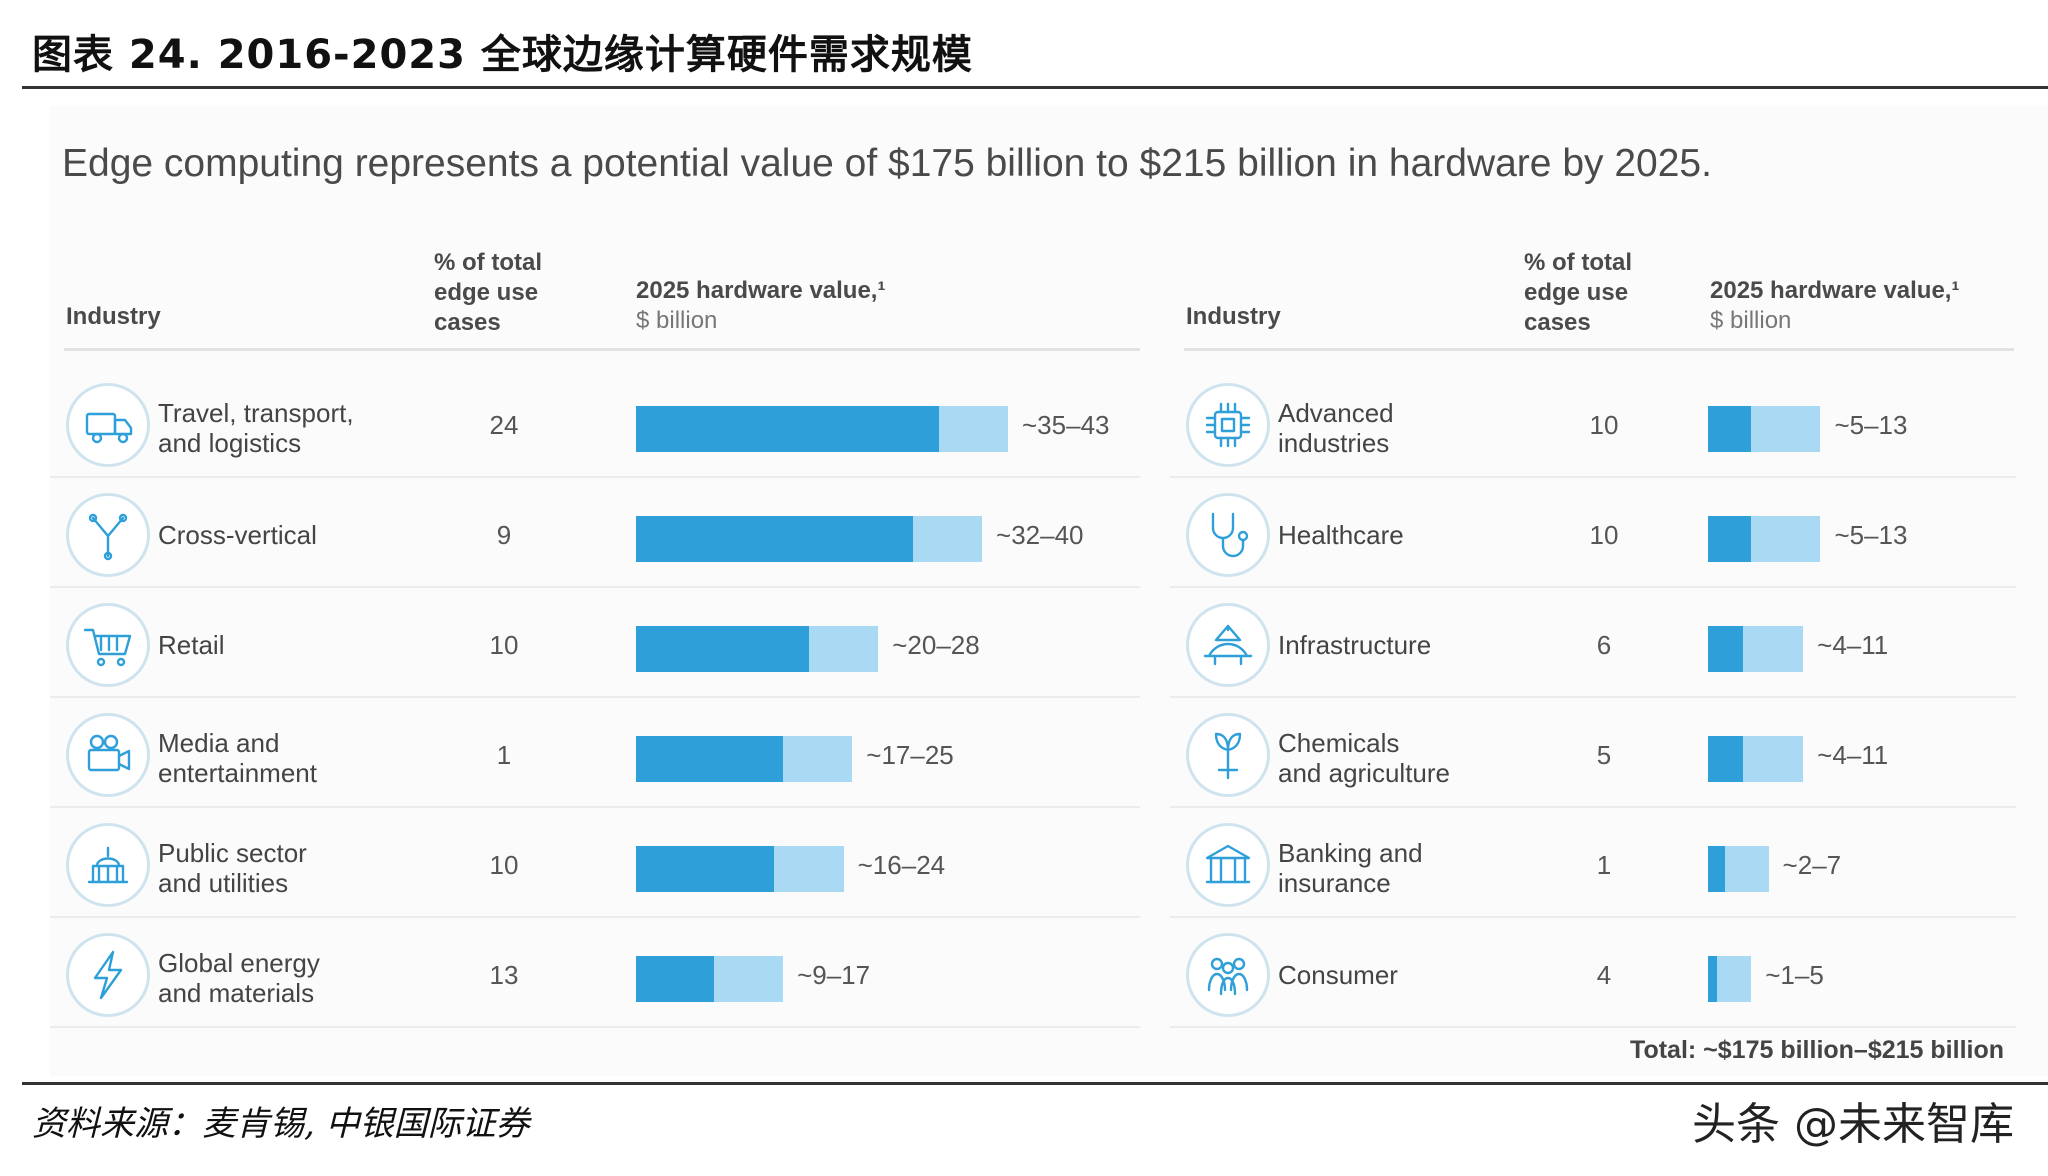 This screenshot has height=1176, width=2048. What do you see at coordinates (595, 863) in the screenshot?
I see `table-row: Public sector and utilities 10 ~16–24` at bounding box center [595, 863].